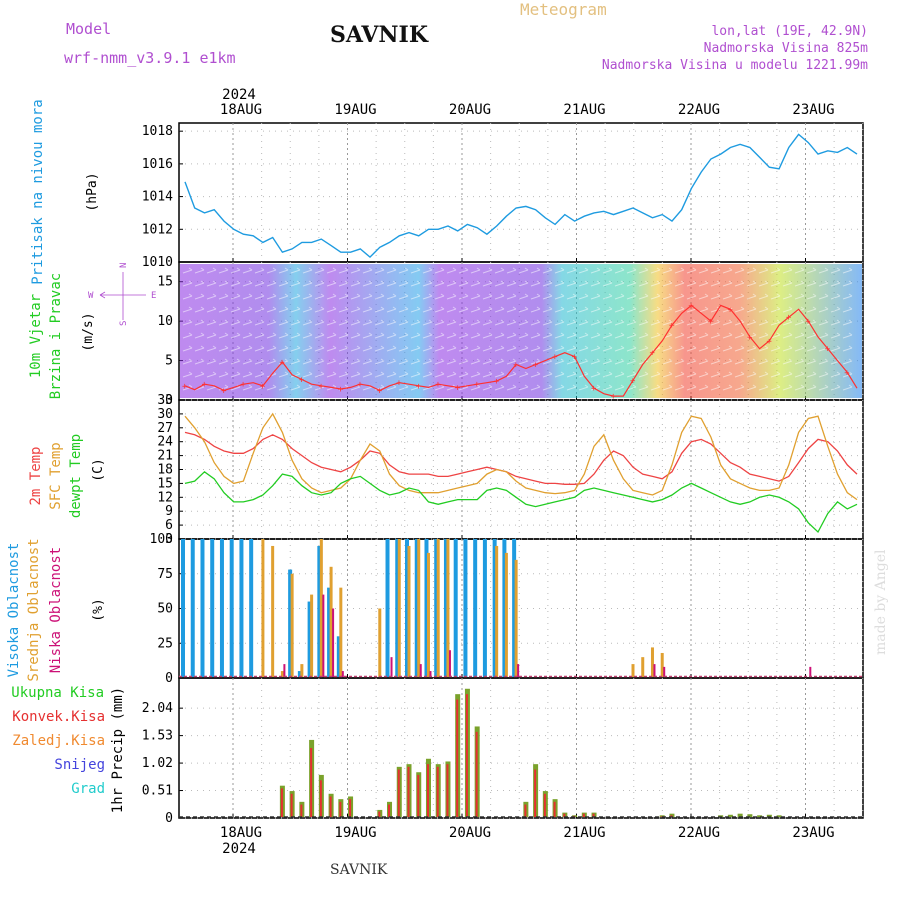 The height and width of the screenshot is (900, 900). What do you see at coordinates (157, 708) in the screenshot?
I see `y-tick-label: 2.04` at bounding box center [157, 708].